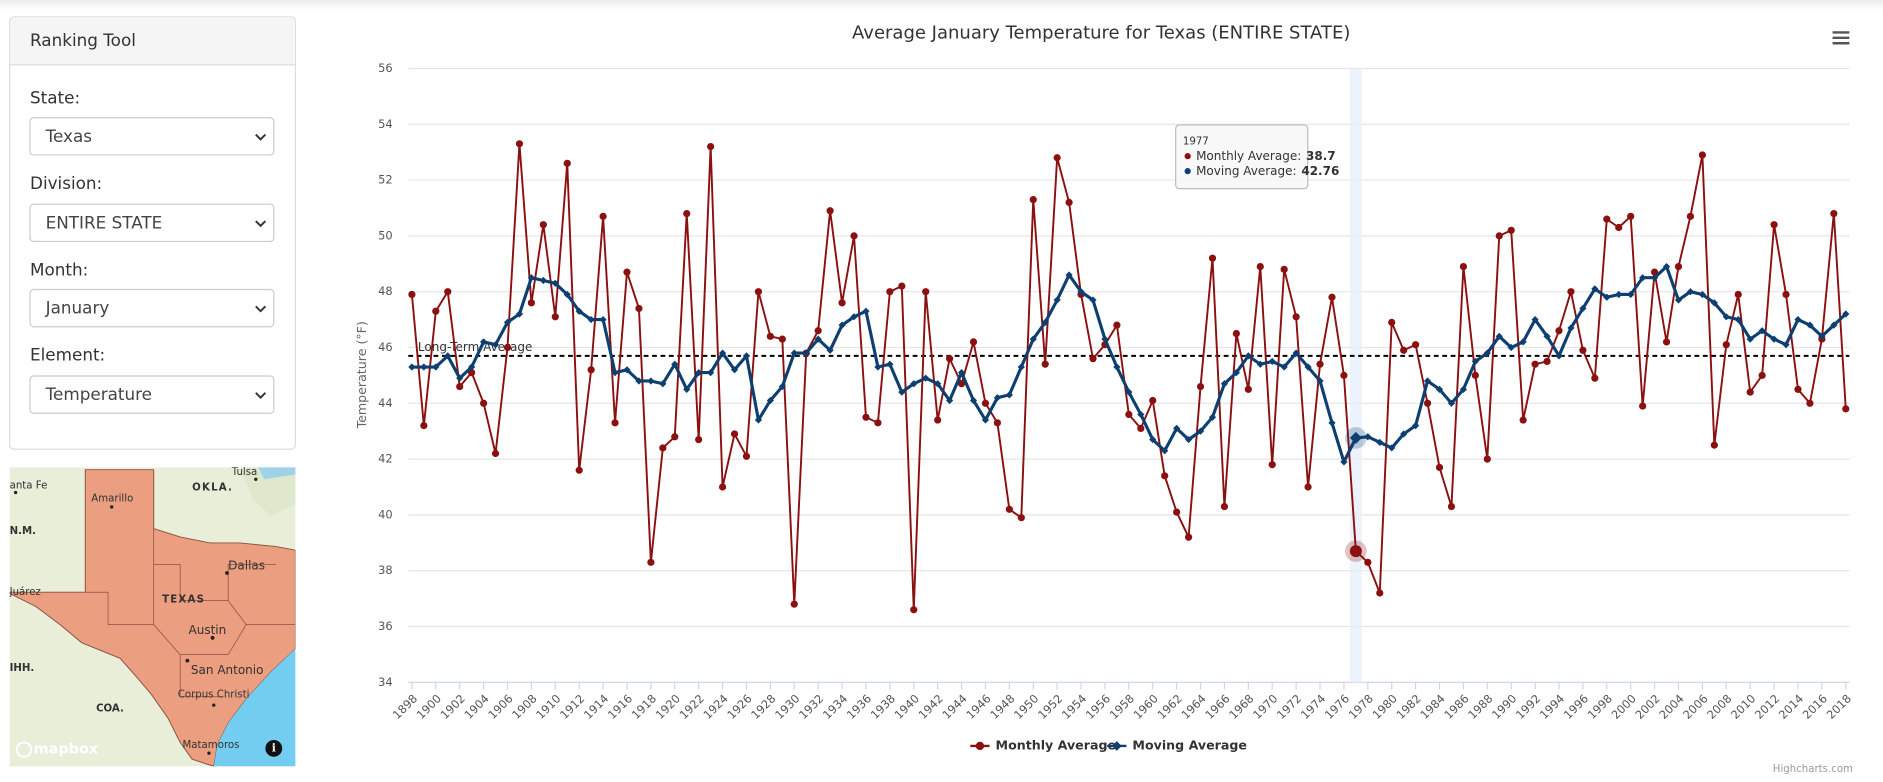 The width and height of the screenshot is (1883, 782). I want to click on mapbox-attribution: mapbox, so click(66, 750).